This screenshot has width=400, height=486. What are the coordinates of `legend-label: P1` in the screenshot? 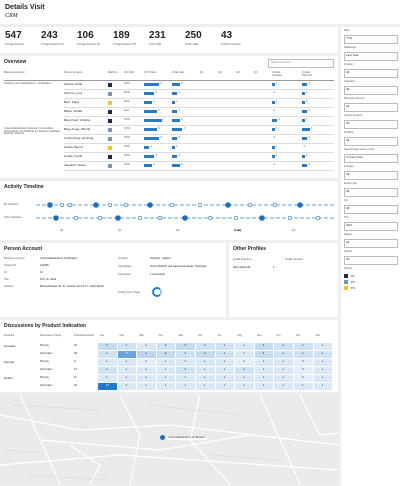 It's located at (353, 275).